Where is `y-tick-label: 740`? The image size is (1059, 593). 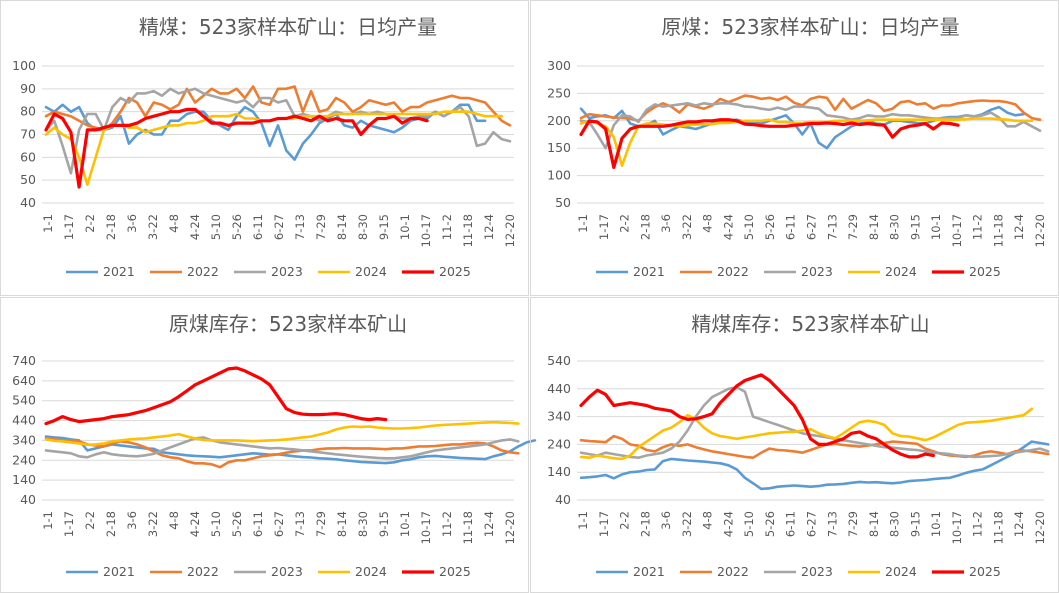 y-tick-label: 740 is located at coordinates (24, 360).